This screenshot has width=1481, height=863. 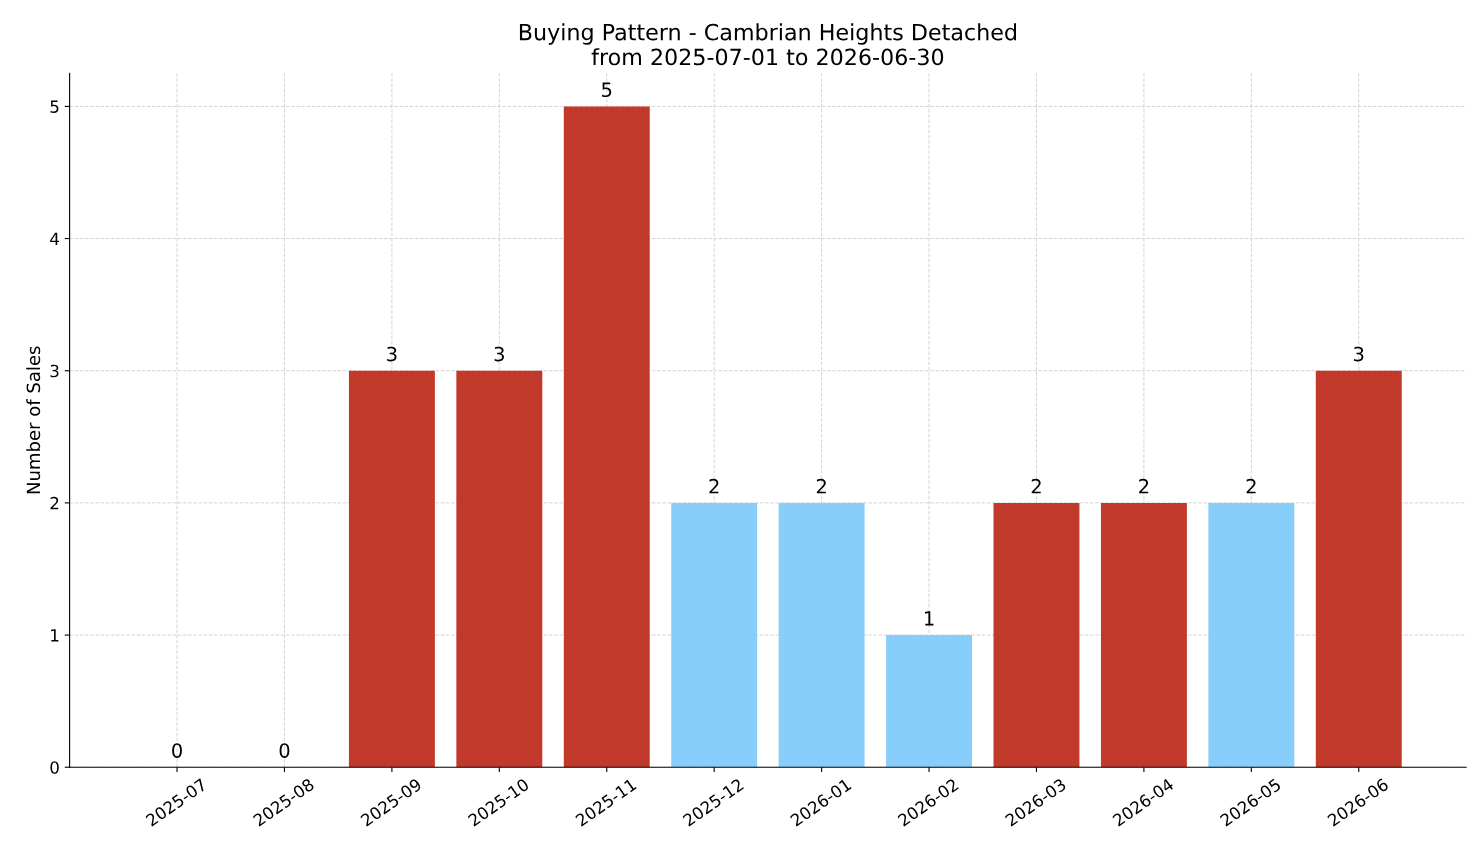 What do you see at coordinates (54, 106) in the screenshot?
I see `y-tick-label: 5` at bounding box center [54, 106].